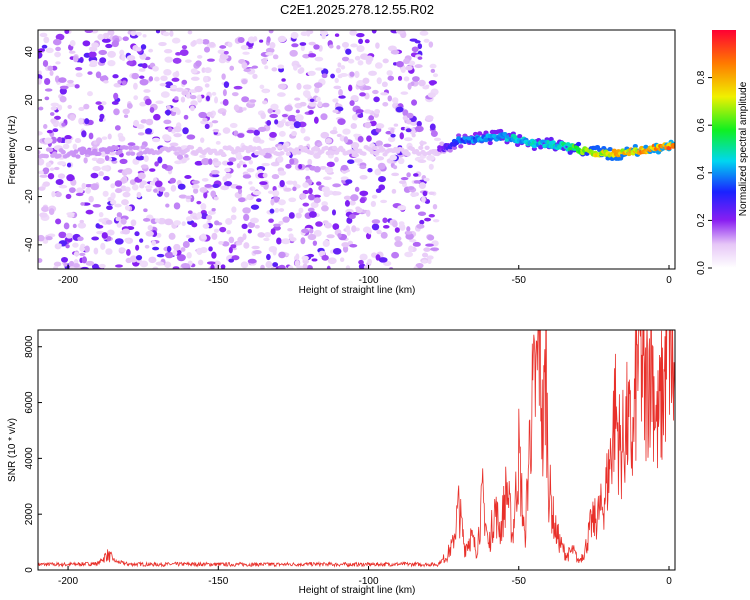  I want to click on spectrogram-x-label: Height of straight line (km), so click(357, 290).